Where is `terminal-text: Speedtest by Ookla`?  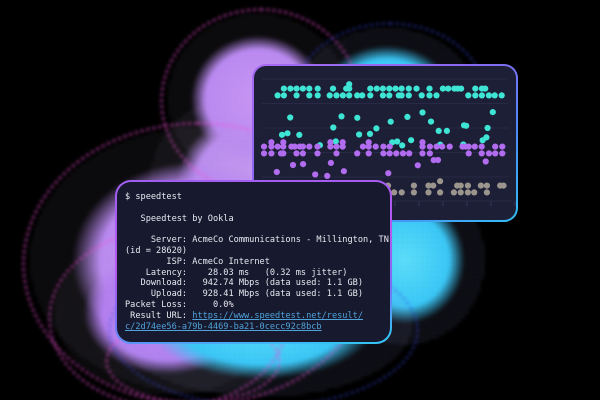
terminal-text: Speedtest by Ookla is located at coordinates (179, 218).